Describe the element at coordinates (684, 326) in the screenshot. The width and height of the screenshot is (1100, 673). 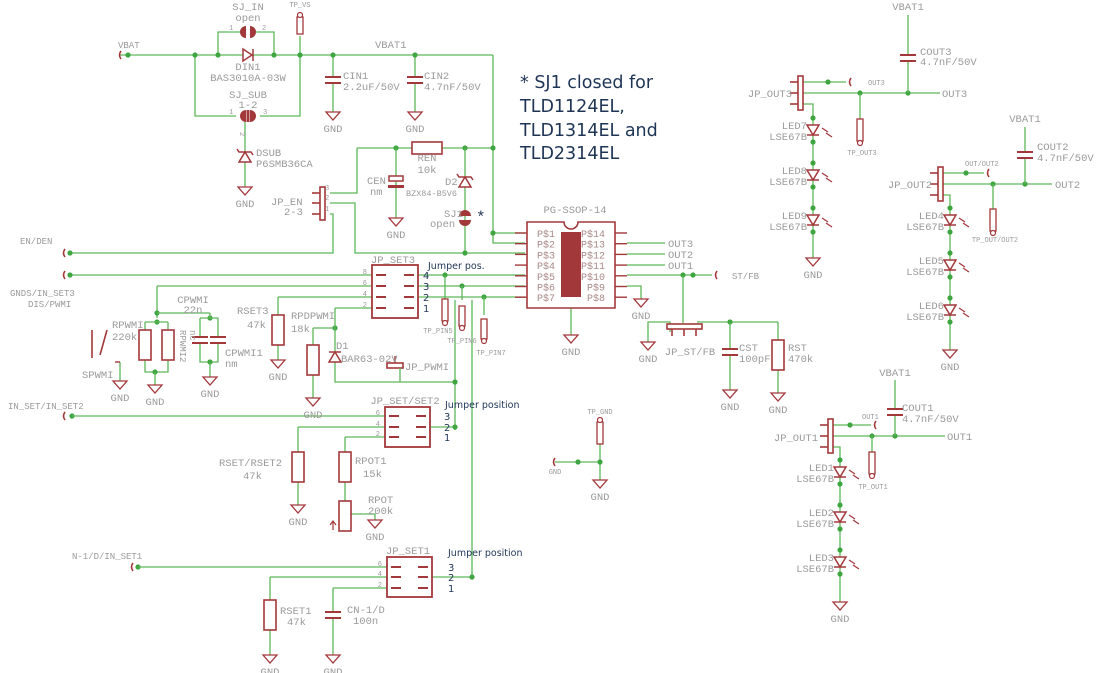
I see `header-body` at that location.